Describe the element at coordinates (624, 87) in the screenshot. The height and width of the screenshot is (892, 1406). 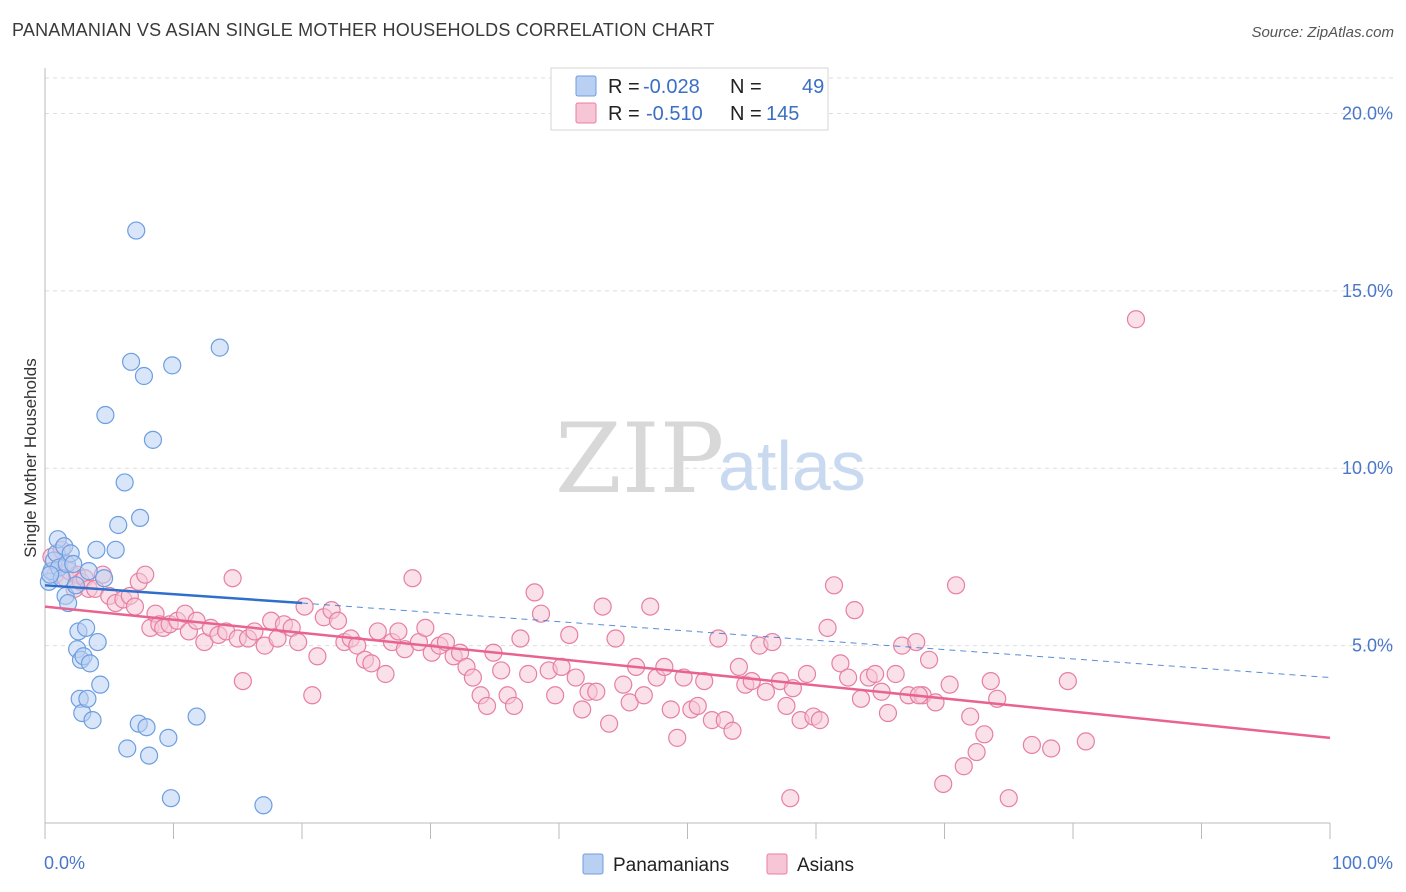
I see `legend-r-label-1: R =` at that location.